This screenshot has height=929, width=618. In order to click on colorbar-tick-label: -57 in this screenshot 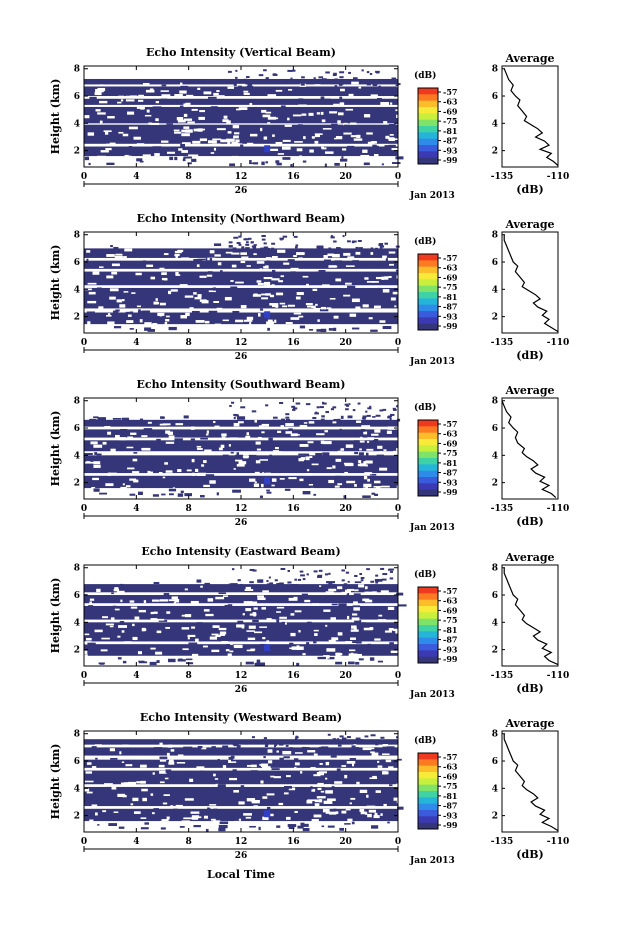, I will do `click(450, 258)`.